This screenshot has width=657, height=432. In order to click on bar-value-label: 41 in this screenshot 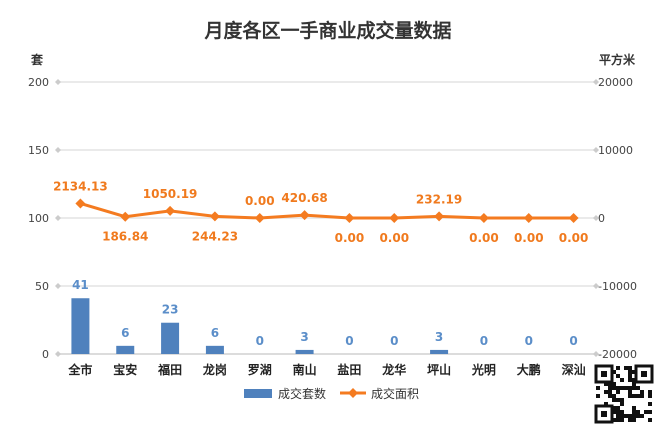, I will do `click(80, 285)`.